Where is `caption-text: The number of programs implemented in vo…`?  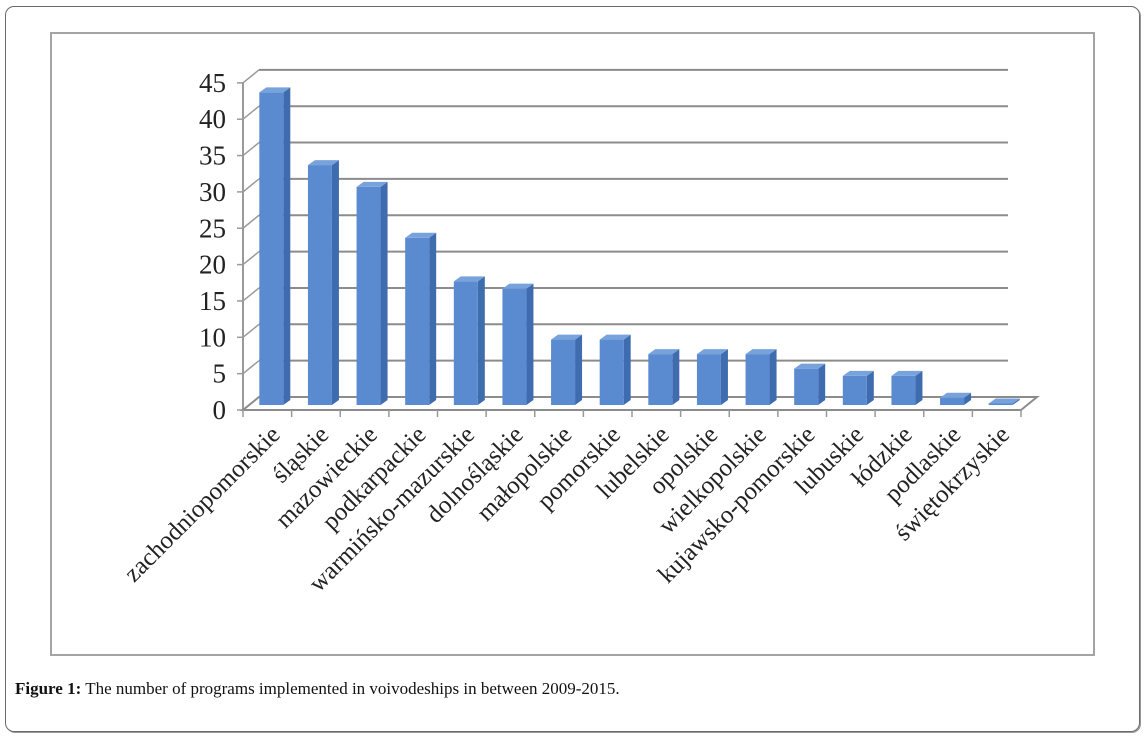 caption-text: The number of programs implemented in vo… is located at coordinates (350, 688).